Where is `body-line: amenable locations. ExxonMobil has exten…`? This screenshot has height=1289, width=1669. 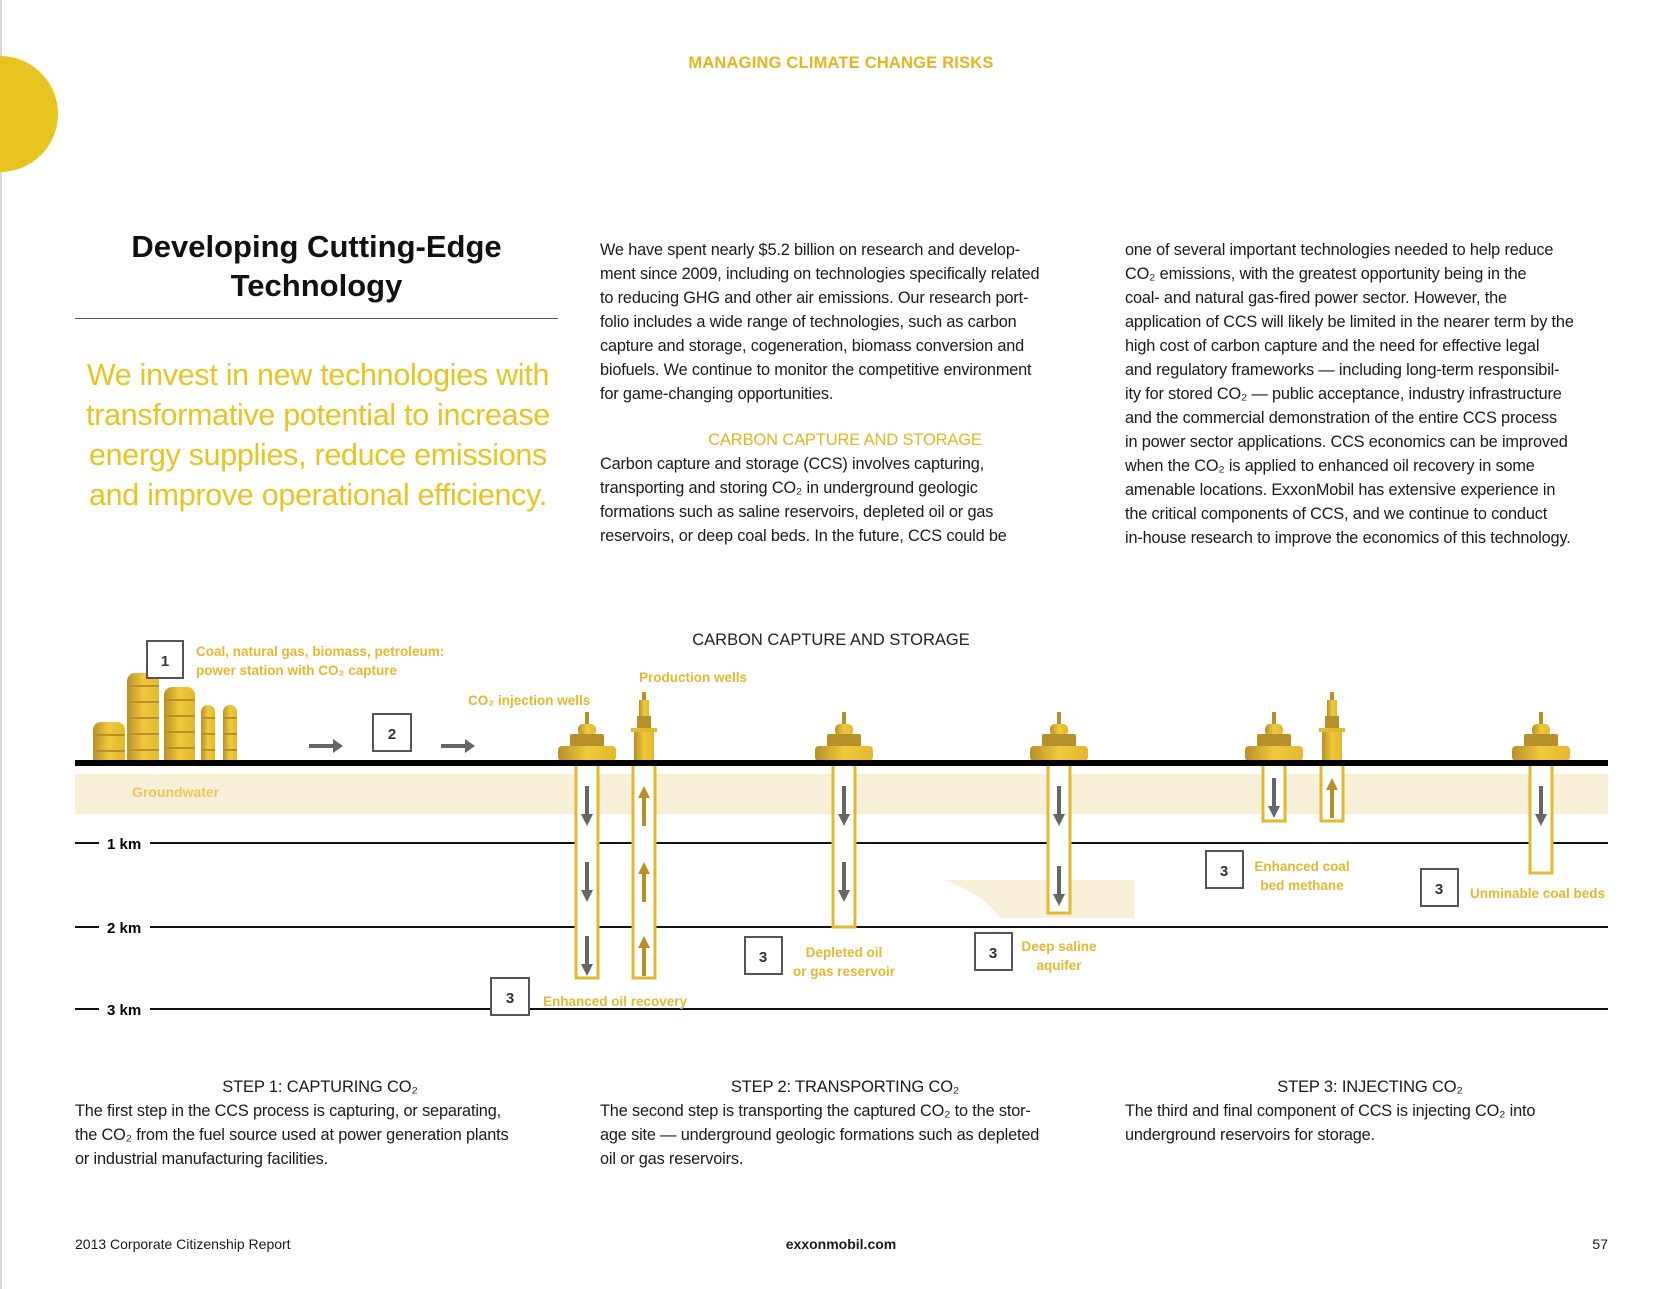
body-line: amenable locations. ExxonMobil has exten… is located at coordinates (1340, 490).